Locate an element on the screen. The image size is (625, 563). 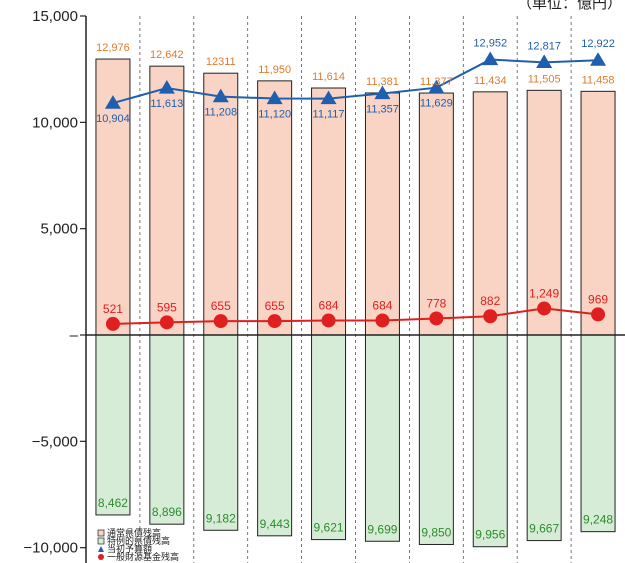
fund-label: 969 is located at coordinates (598, 299).